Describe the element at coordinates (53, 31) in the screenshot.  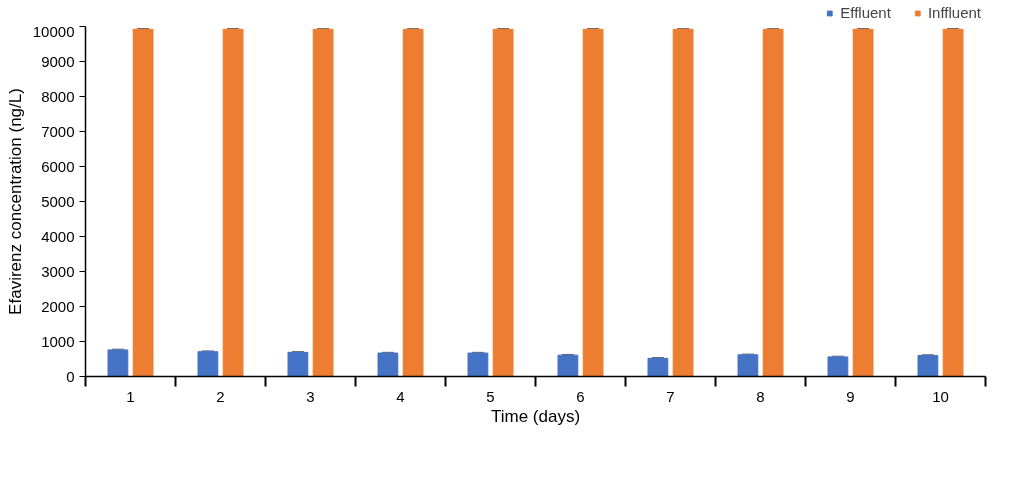
I see `y-tick-label: 10000` at that location.